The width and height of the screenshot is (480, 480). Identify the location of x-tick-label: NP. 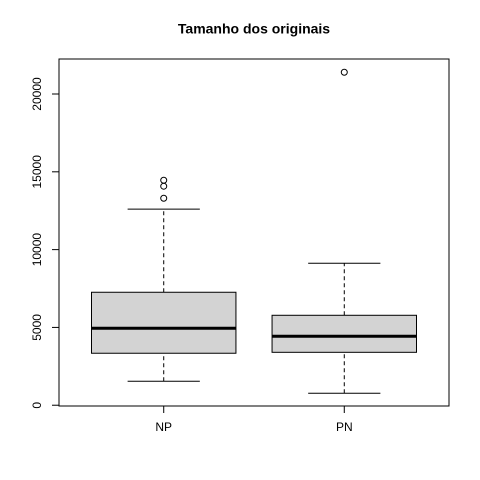
(163, 427).